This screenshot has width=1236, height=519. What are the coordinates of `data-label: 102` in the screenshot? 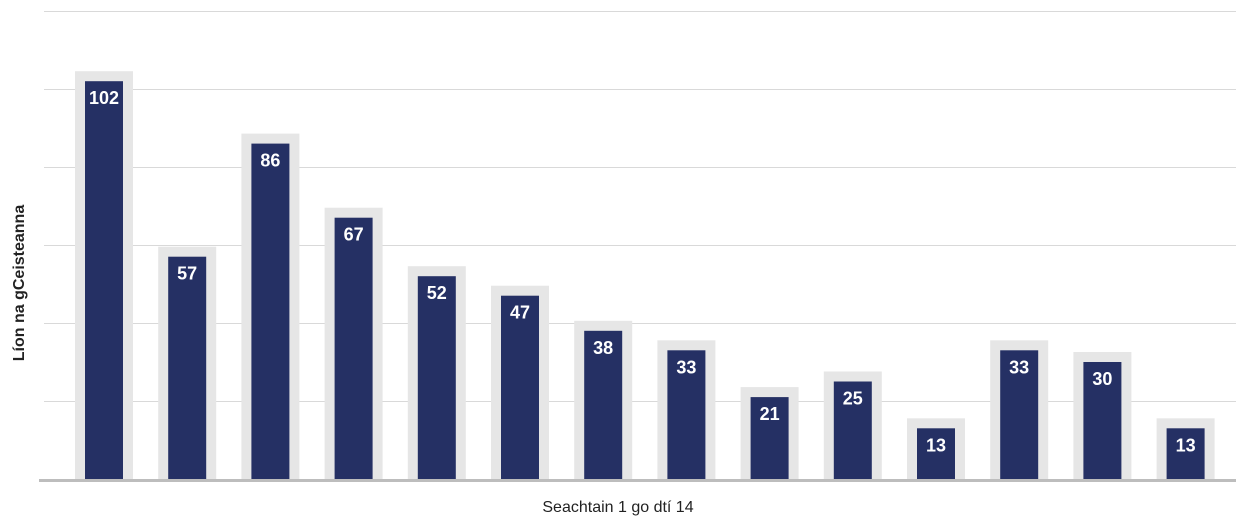 It's located at (104, 98).